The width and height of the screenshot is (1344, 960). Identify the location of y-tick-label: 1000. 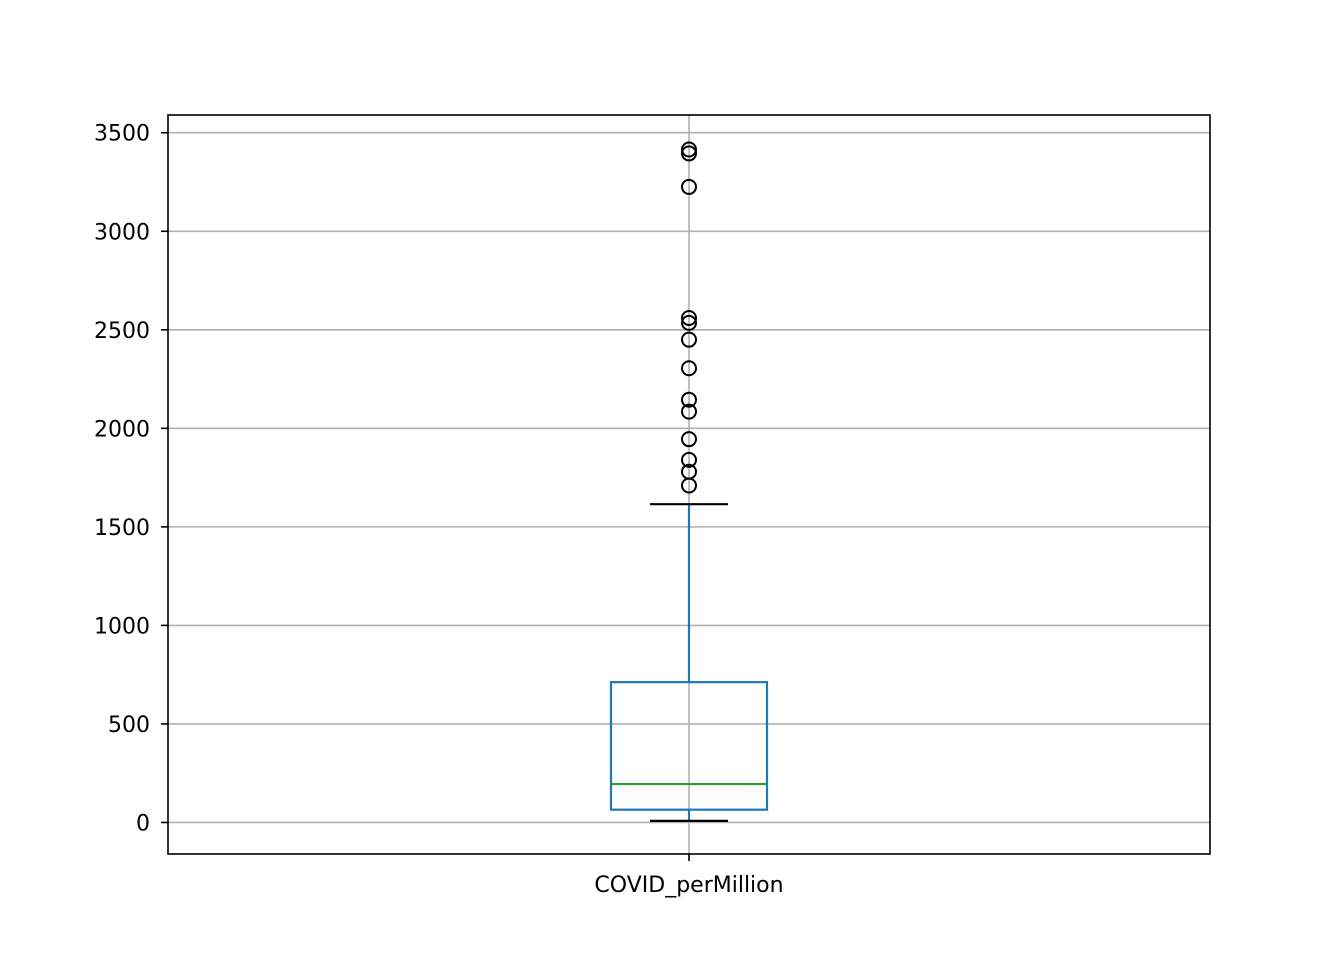
(122, 626).